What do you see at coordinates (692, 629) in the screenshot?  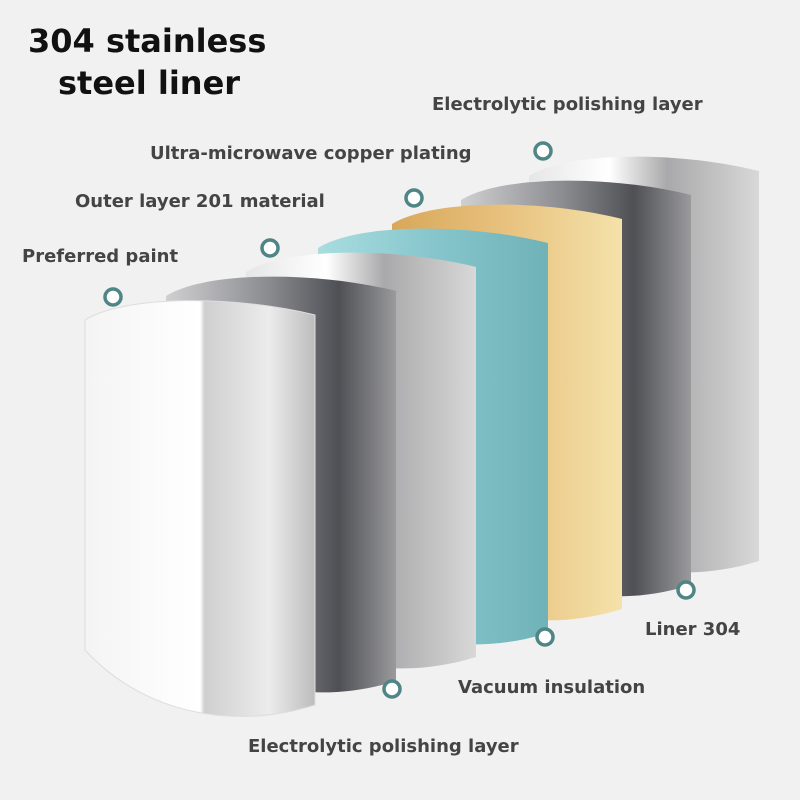 I see `label: Liner 304` at bounding box center [692, 629].